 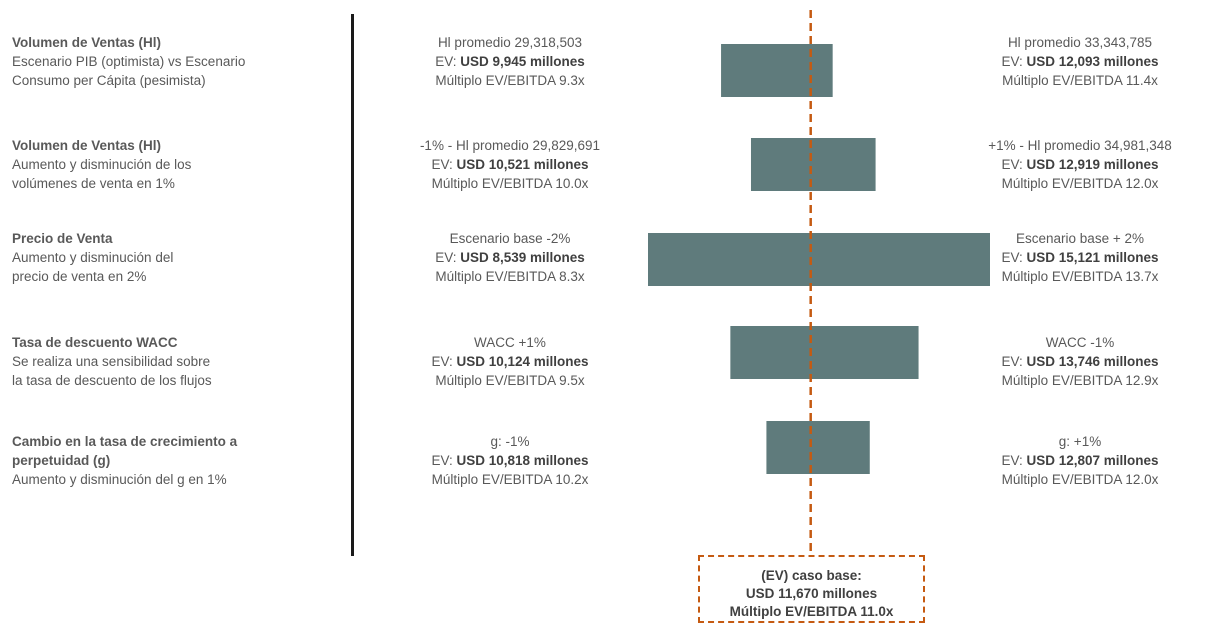 What do you see at coordinates (522, 361) in the screenshot?
I see `low-ev-value: USD 10,124 millones` at bounding box center [522, 361].